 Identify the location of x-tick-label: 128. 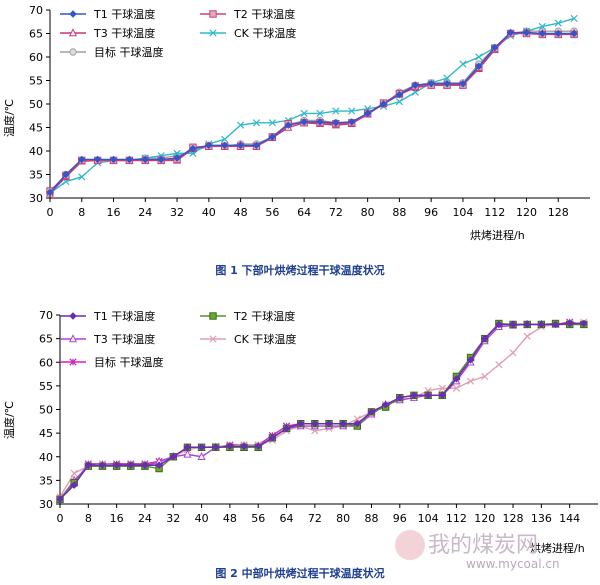
(558, 212).